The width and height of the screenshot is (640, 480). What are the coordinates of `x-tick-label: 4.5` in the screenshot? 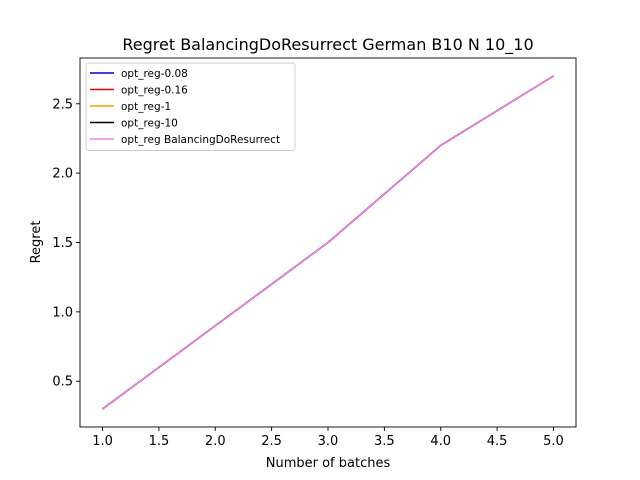 It's located at (497, 441).